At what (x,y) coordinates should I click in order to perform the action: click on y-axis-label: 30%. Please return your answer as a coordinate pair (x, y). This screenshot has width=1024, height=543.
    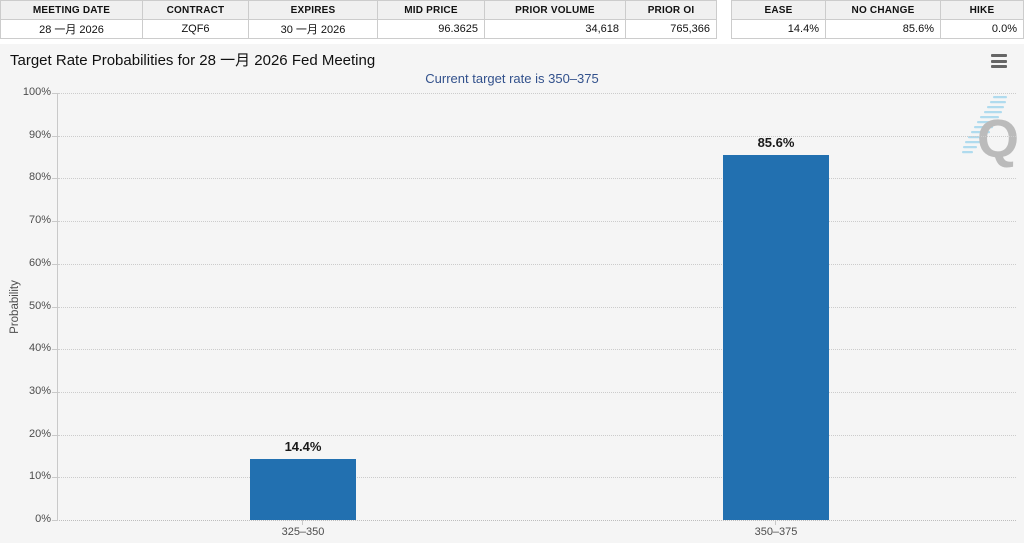
    Looking at the image, I should click on (39, 391).